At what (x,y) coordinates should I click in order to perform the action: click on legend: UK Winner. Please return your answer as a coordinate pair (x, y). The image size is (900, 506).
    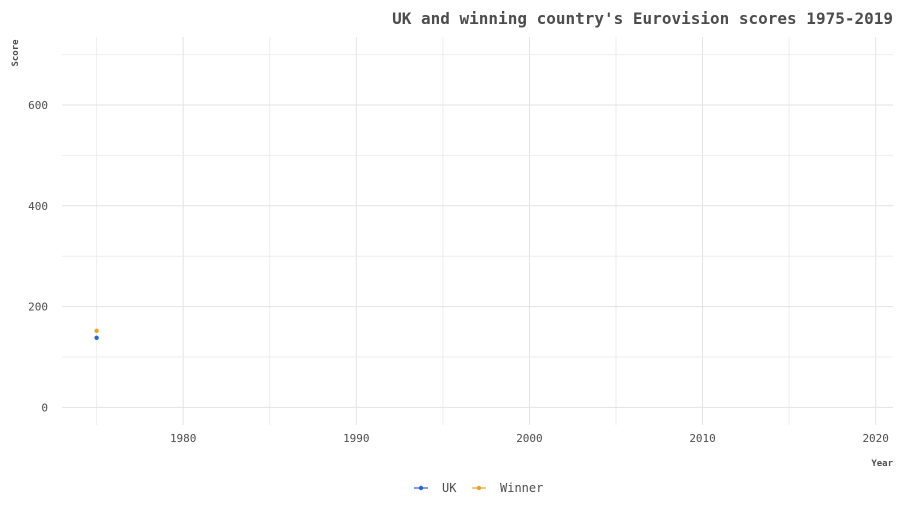
    Looking at the image, I should click on (478, 488).